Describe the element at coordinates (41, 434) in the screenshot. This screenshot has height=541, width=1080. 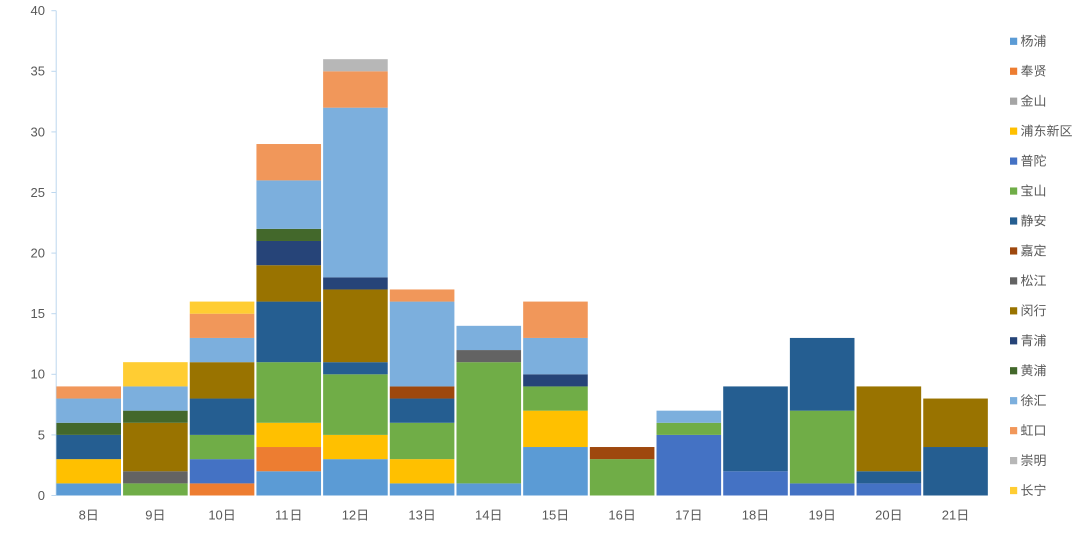
I see `svg-text: 5` at that location.